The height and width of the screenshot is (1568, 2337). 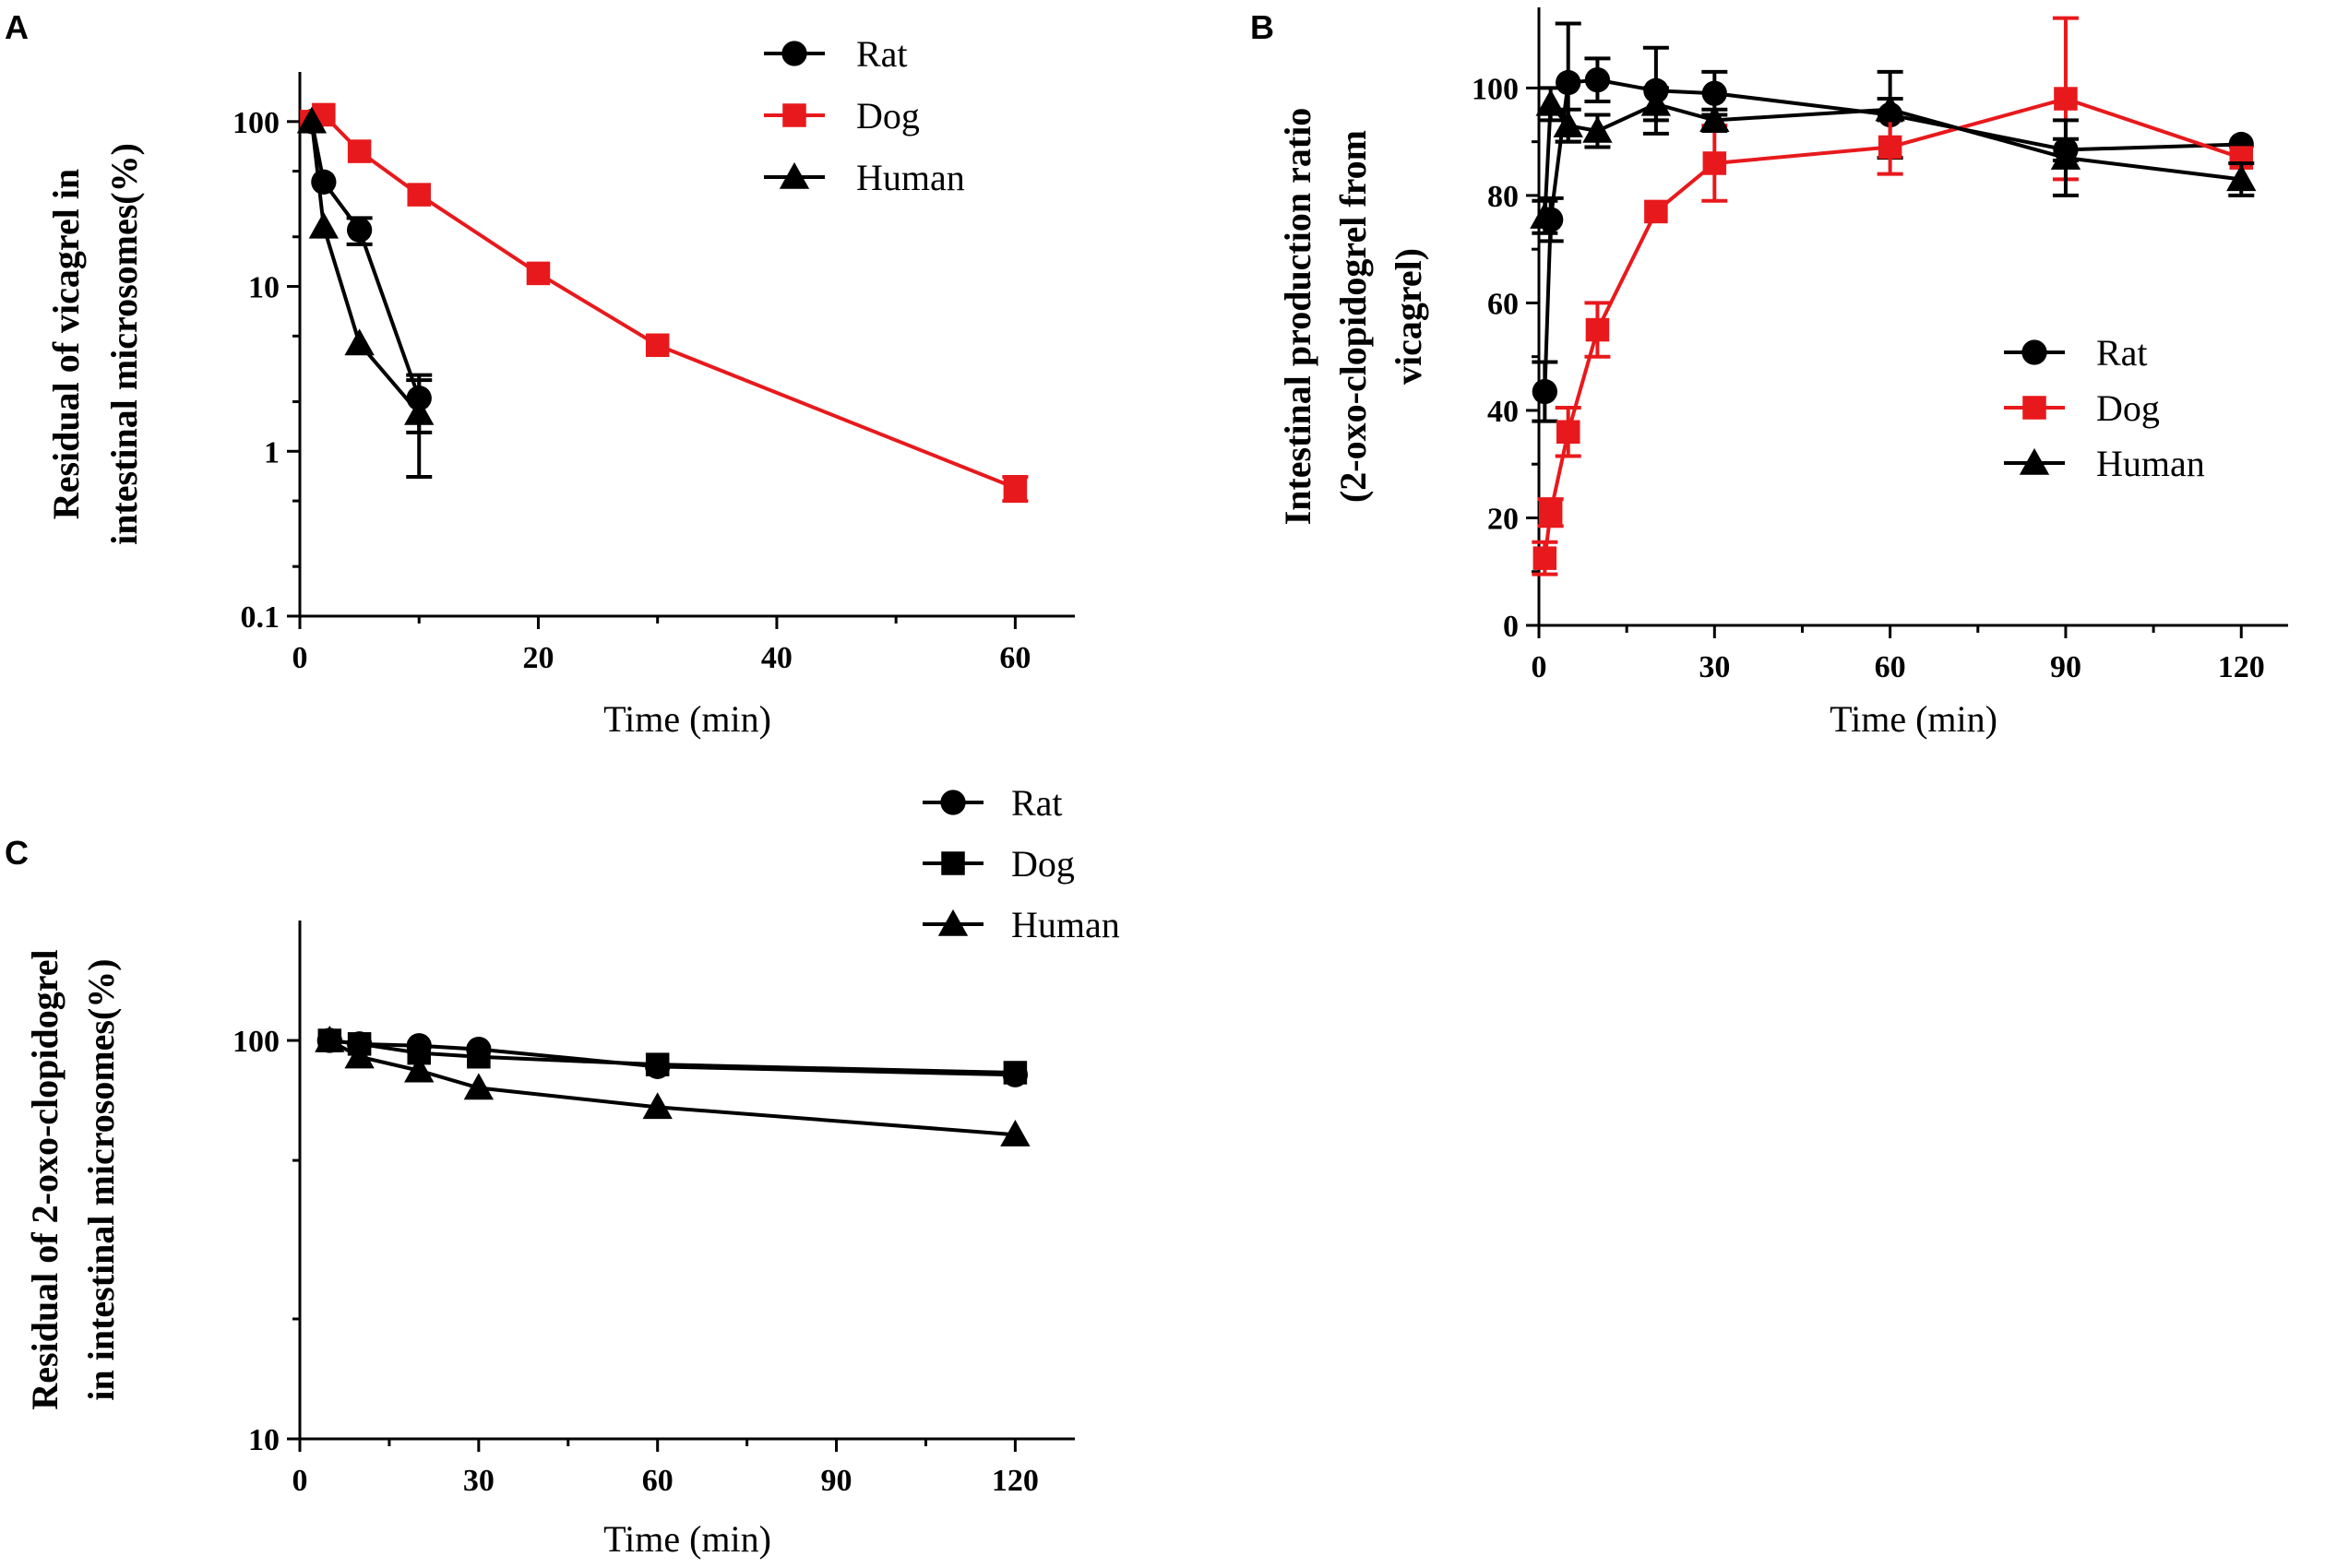 What do you see at coordinates (1262, 27) in the screenshot?
I see `panel-letter-b: B` at bounding box center [1262, 27].